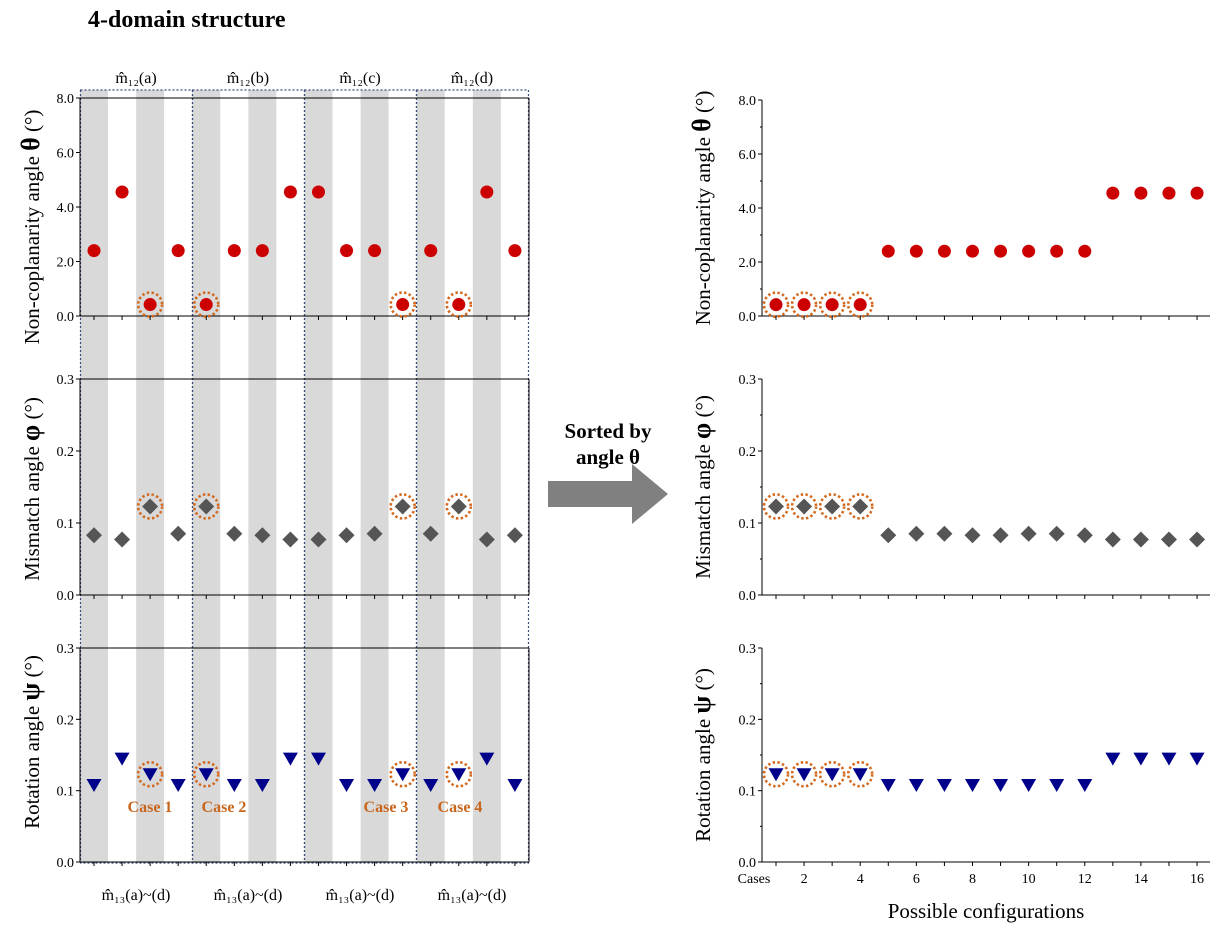  Describe the element at coordinates (748, 720) in the screenshot. I see `right-psi-ytick-label: 0.2` at that location.